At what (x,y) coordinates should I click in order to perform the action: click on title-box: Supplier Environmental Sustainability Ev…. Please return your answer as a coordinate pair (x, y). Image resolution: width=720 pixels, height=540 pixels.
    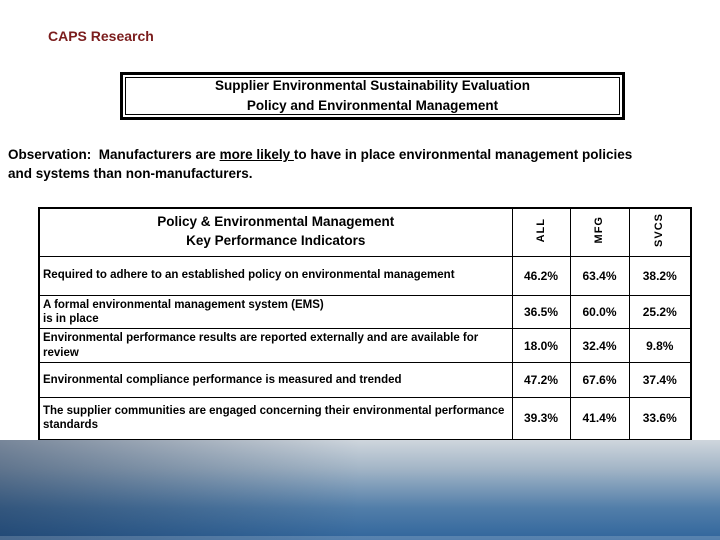
    Looking at the image, I should click on (372, 96).